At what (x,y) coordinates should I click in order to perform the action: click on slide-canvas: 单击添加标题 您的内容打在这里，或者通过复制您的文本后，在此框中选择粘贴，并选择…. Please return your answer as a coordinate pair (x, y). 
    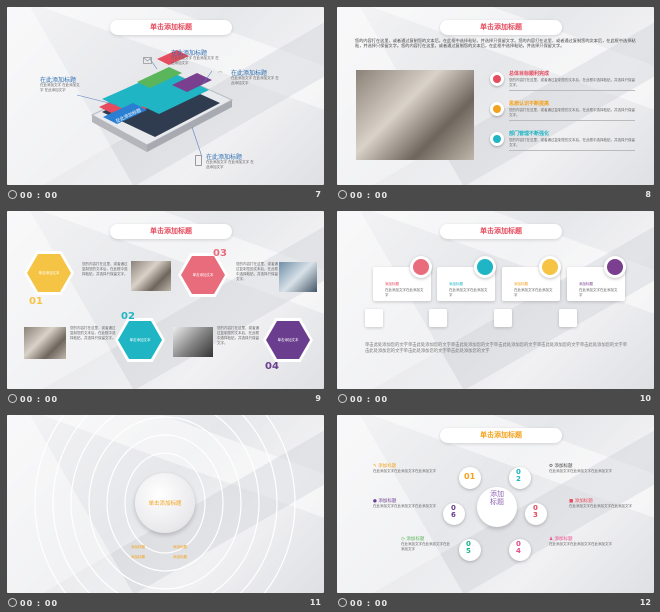
    Looking at the image, I should click on (495, 96).